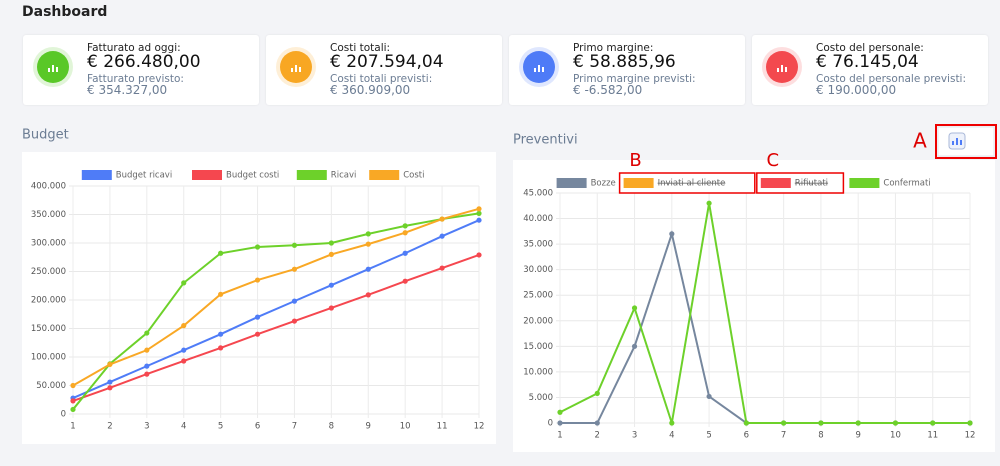 This screenshot has height=466, width=1000. I want to click on kpi-sub-label: Costi totali previsti:, so click(381, 79).